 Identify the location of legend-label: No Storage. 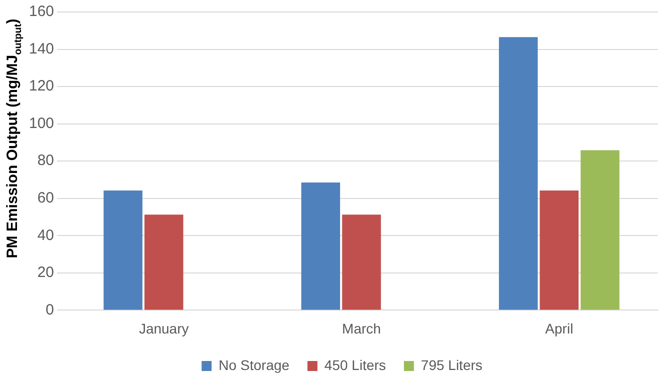
(254, 364).